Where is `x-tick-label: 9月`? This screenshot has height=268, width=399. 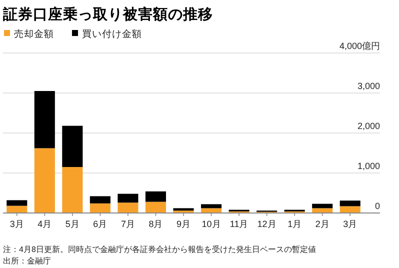 x-tick-label: 9月 is located at coordinates (183, 224).